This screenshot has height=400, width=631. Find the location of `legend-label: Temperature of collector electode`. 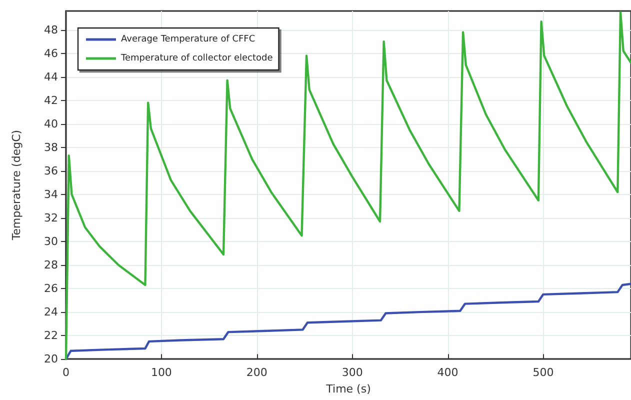

legend-label: Temperature of collector electode is located at coordinates (197, 59).